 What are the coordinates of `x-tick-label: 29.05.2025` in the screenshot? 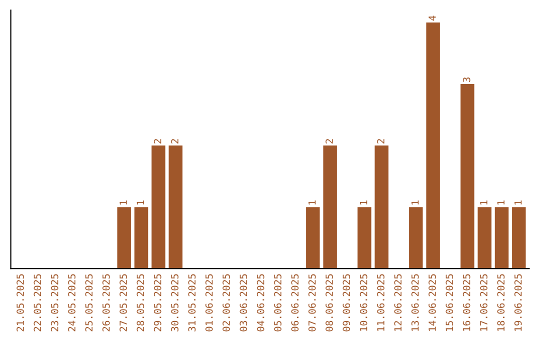 It's located at (158, 303).